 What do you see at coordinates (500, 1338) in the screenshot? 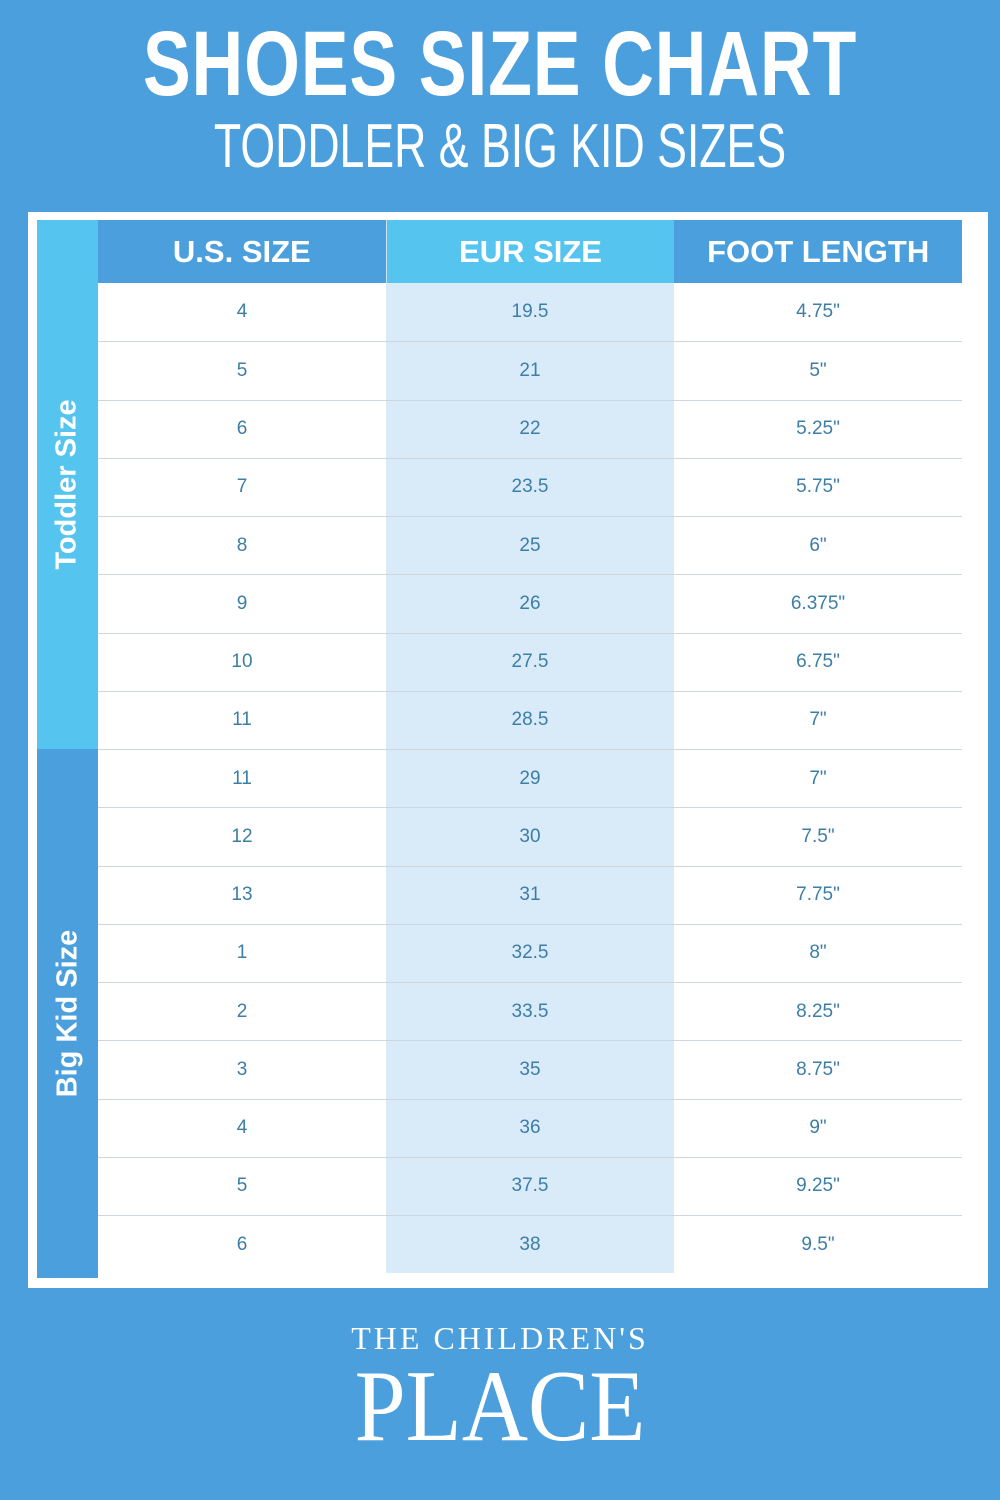
I see `logo-line1: THE CHILDREN'S` at bounding box center [500, 1338].